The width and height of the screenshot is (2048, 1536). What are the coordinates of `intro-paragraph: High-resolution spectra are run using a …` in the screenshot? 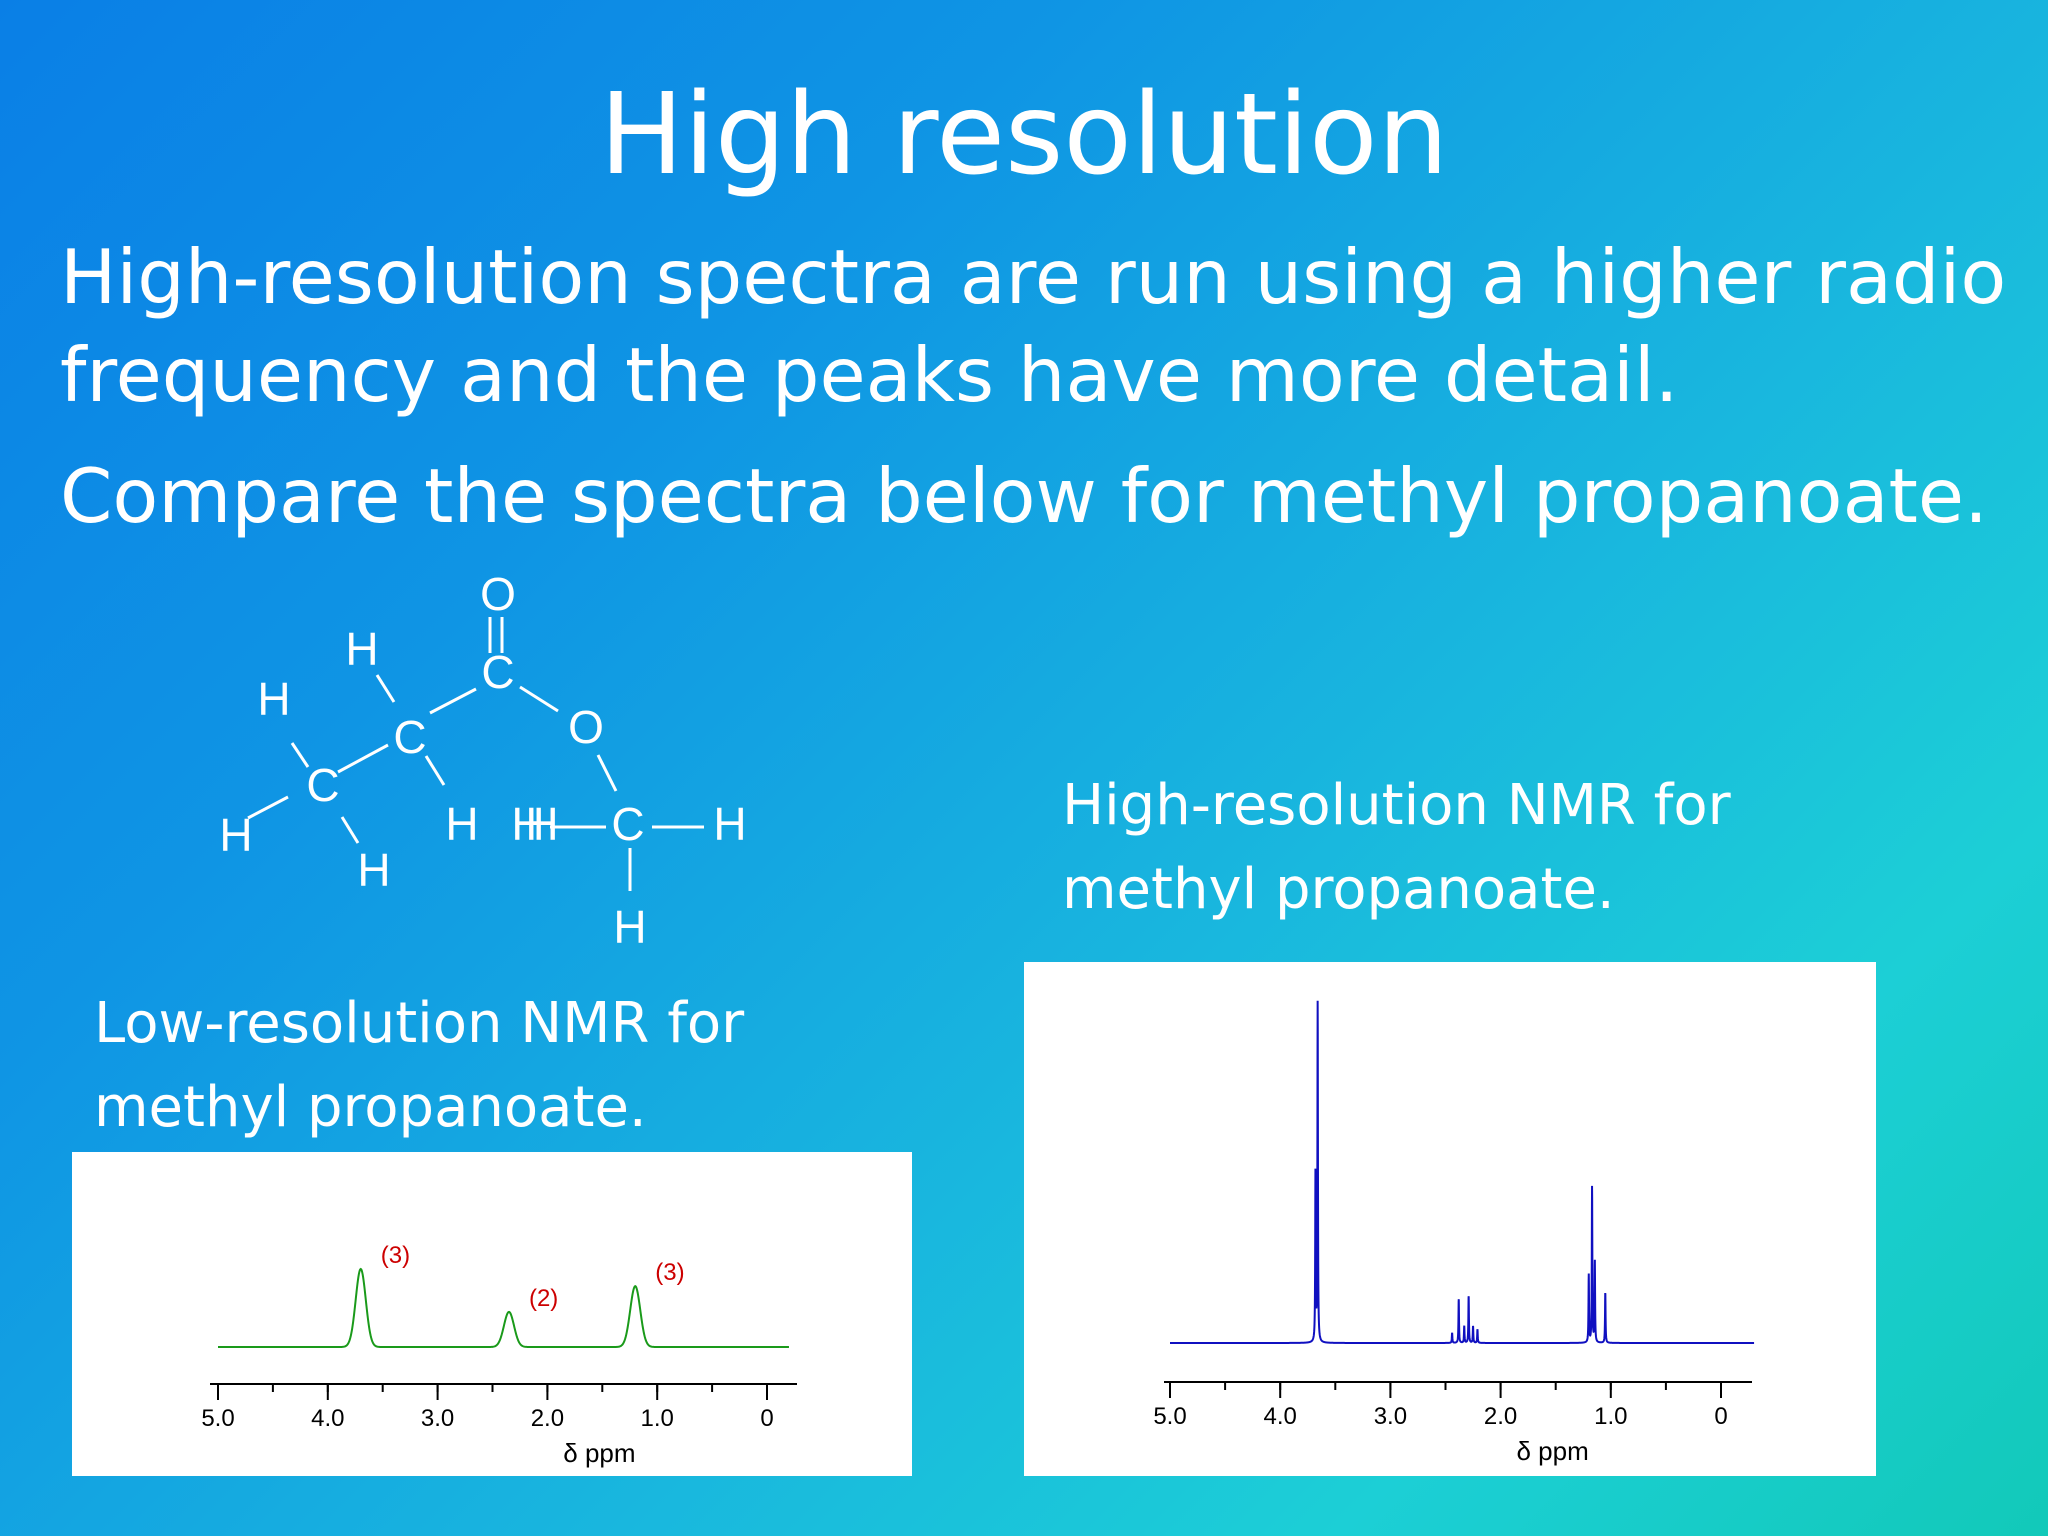 It's located at (1033, 326).